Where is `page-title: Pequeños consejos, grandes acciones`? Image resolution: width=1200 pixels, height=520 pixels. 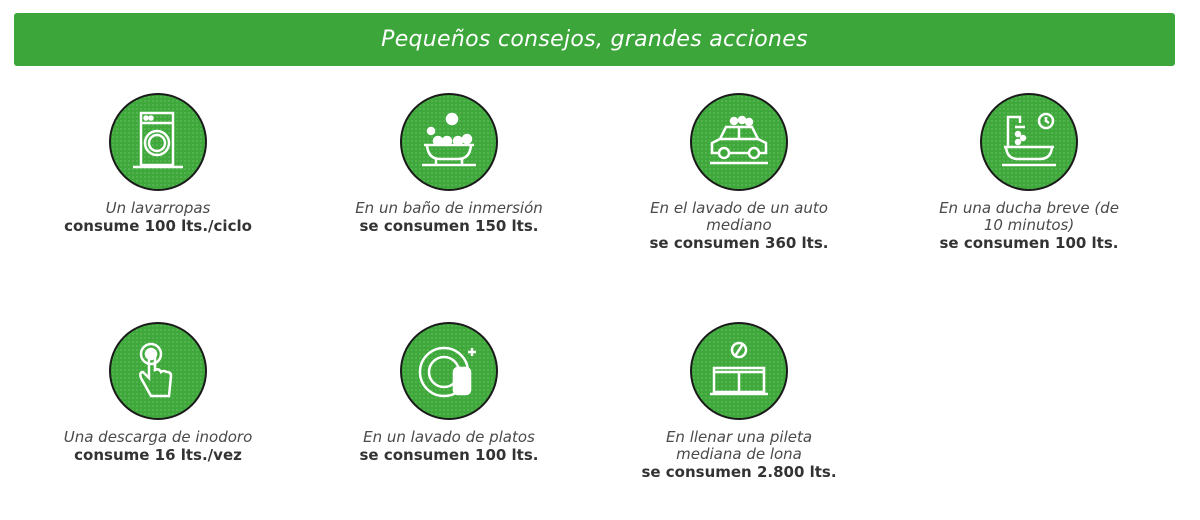 page-title: Pequeños consejos, grandes acciones is located at coordinates (594, 39).